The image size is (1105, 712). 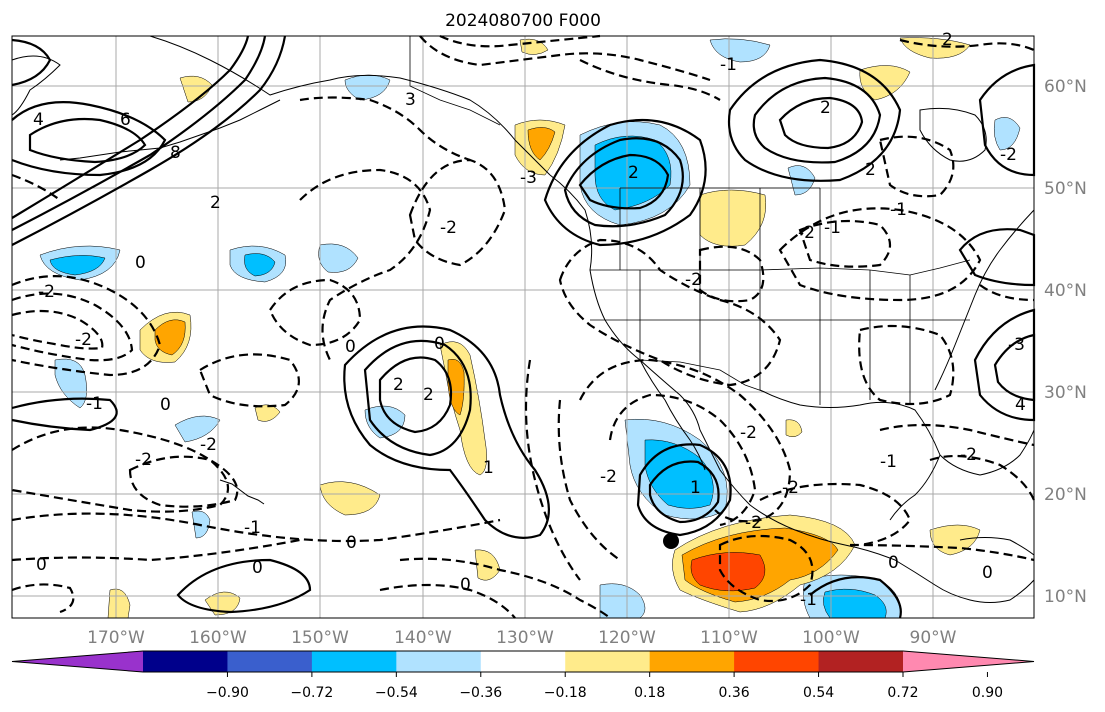 I want to click on lat-label-50n: 50°N, so click(x=1065, y=189).